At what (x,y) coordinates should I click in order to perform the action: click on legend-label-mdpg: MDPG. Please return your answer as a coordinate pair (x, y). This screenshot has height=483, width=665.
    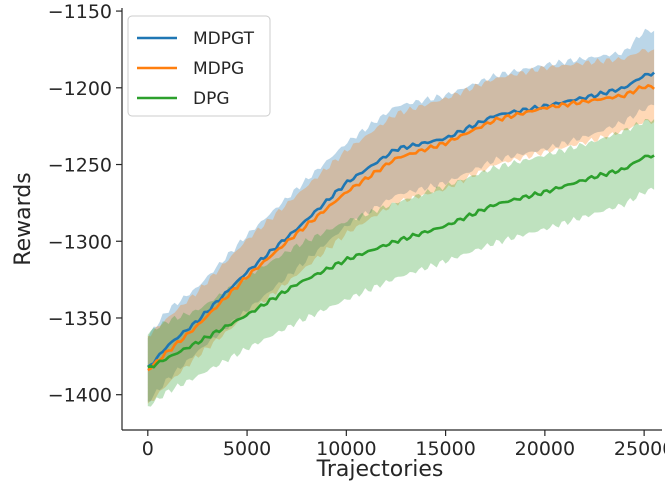
    Looking at the image, I should click on (218, 69).